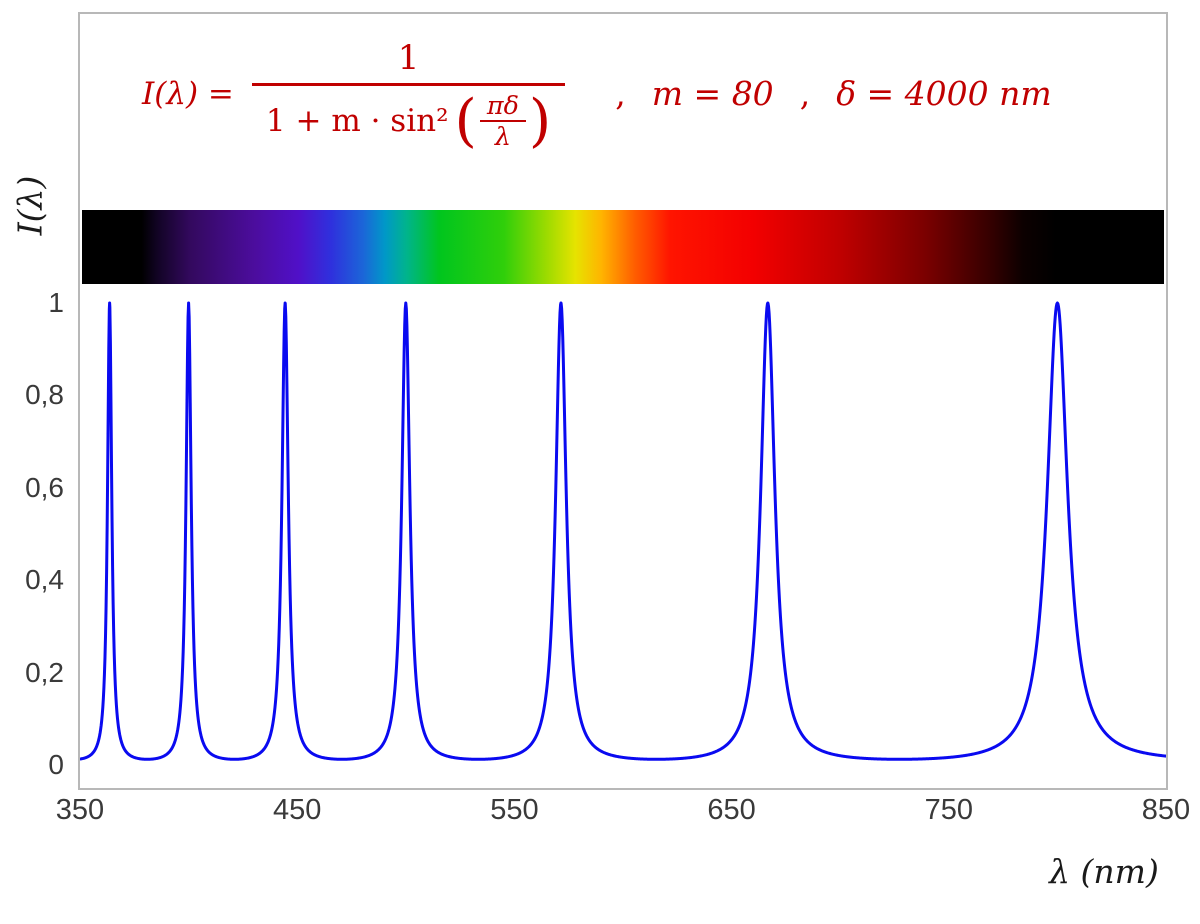 Image resolution: width=1200 pixels, height=924 pixels. Describe the element at coordinates (357, 121) in the screenshot. I see `formula-den-prefix: 1 + m · sin²` at that location.